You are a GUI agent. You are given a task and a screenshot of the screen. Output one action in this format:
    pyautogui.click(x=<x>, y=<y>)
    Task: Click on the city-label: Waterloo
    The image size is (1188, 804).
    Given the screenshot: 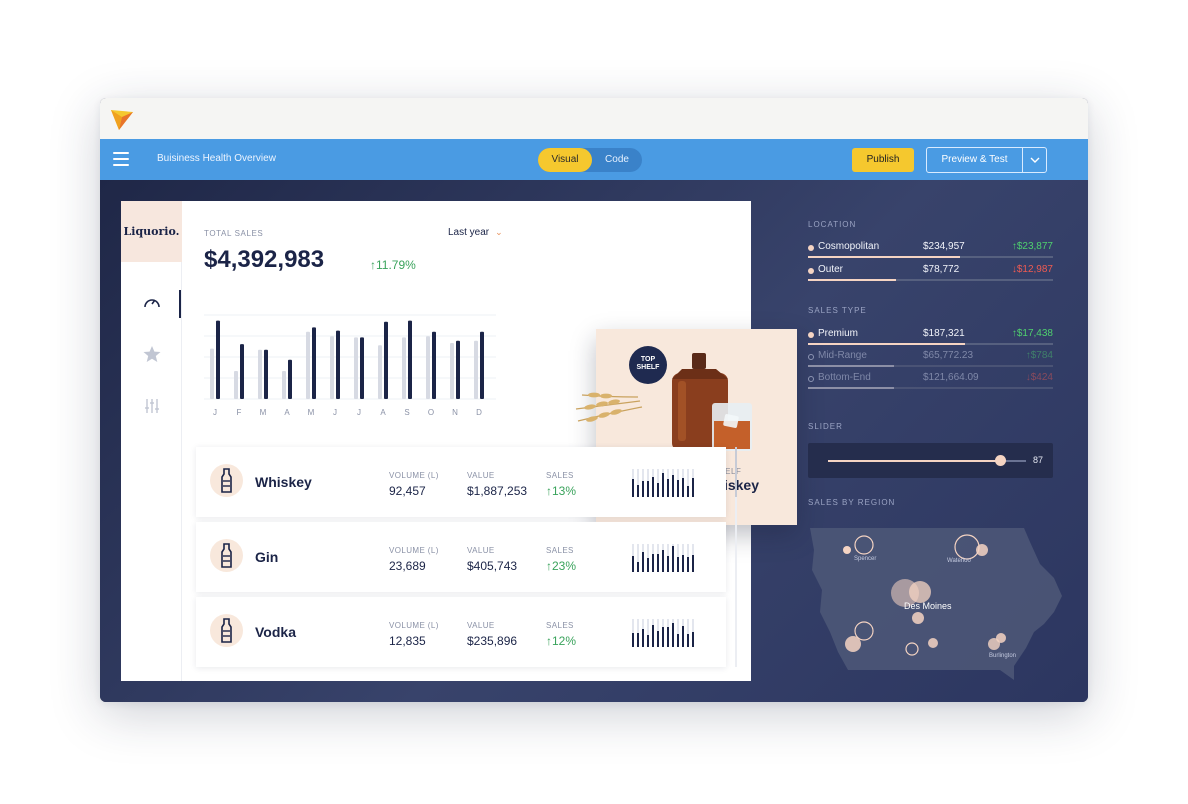 What is the action you would take?
    pyautogui.click(x=959, y=561)
    